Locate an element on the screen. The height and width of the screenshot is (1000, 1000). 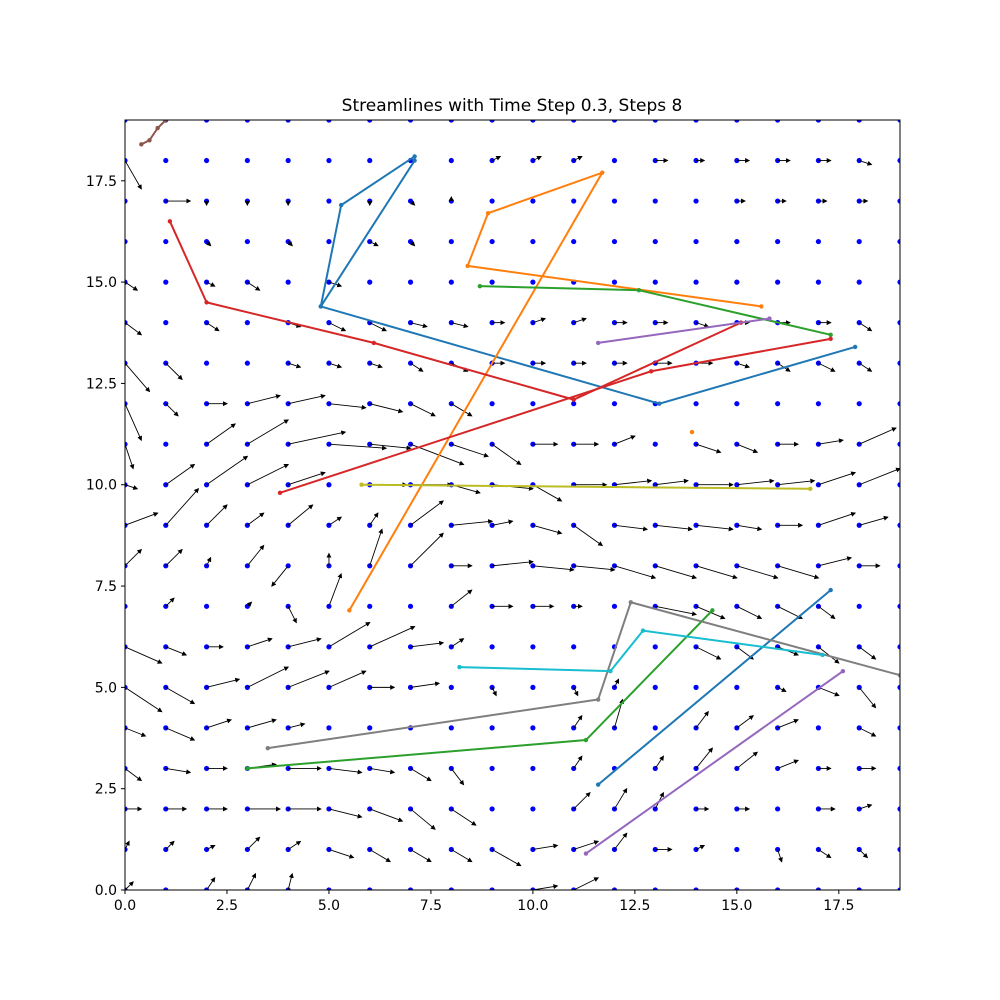
x-tick-label: 12.5 is located at coordinates (634, 906).